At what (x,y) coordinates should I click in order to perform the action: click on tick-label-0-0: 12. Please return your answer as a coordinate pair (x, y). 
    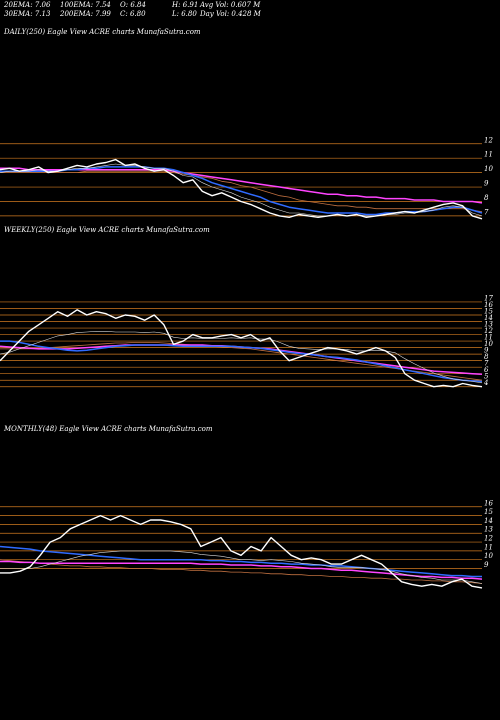
    Looking at the image, I should click on (488, 140).